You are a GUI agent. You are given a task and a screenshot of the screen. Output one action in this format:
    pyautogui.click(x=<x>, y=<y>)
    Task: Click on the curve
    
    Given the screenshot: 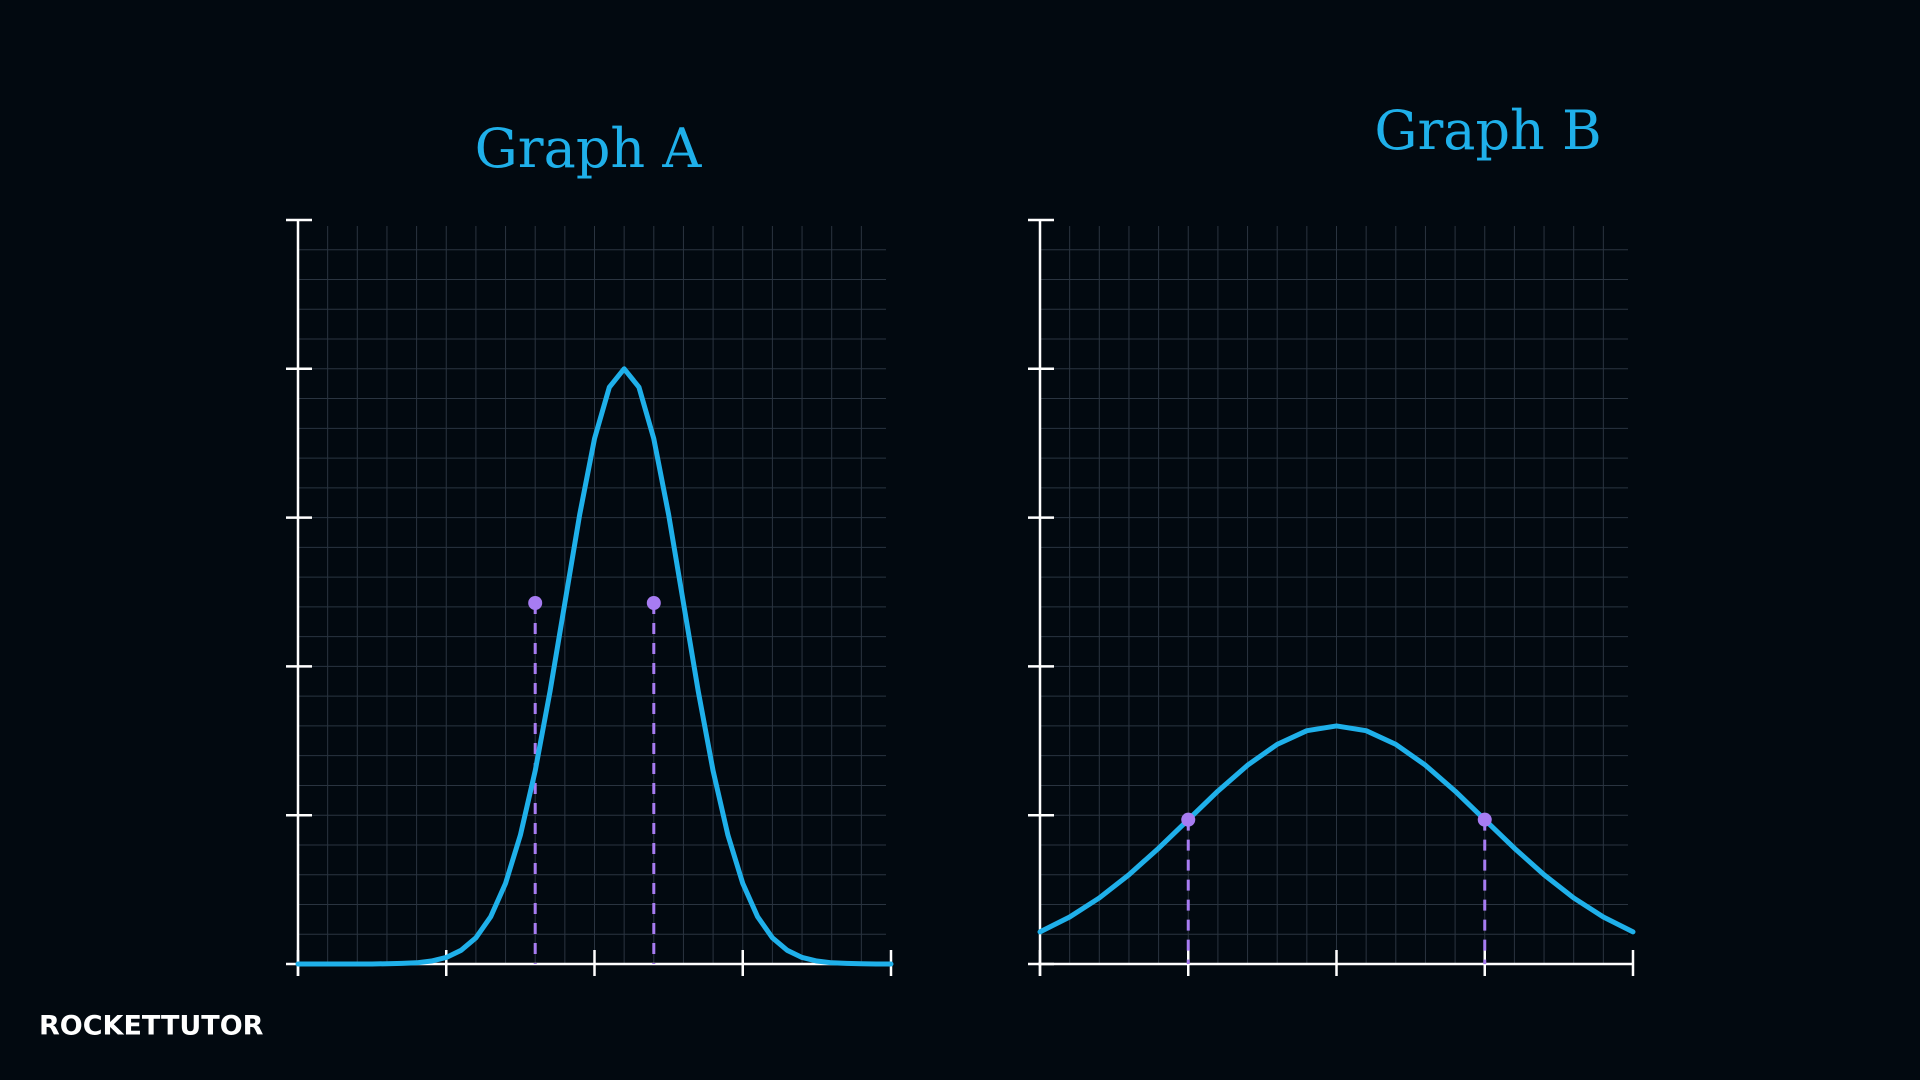 What is the action you would take?
    pyautogui.click(x=1336, y=829)
    